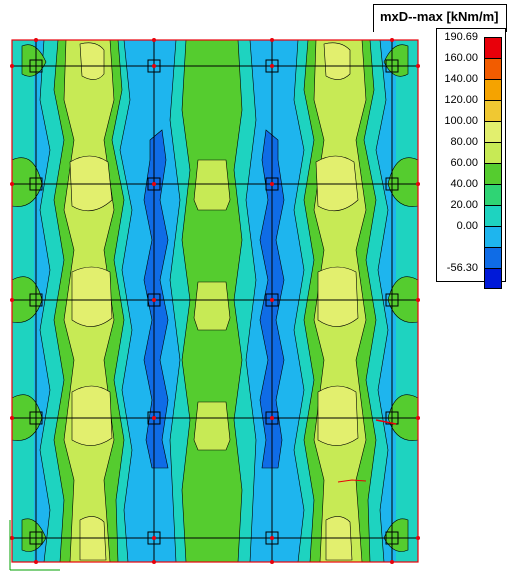 The width and height of the screenshot is (509, 579). What do you see at coordinates (464, 184) in the screenshot?
I see `legend-label: 40.00` at bounding box center [464, 184].